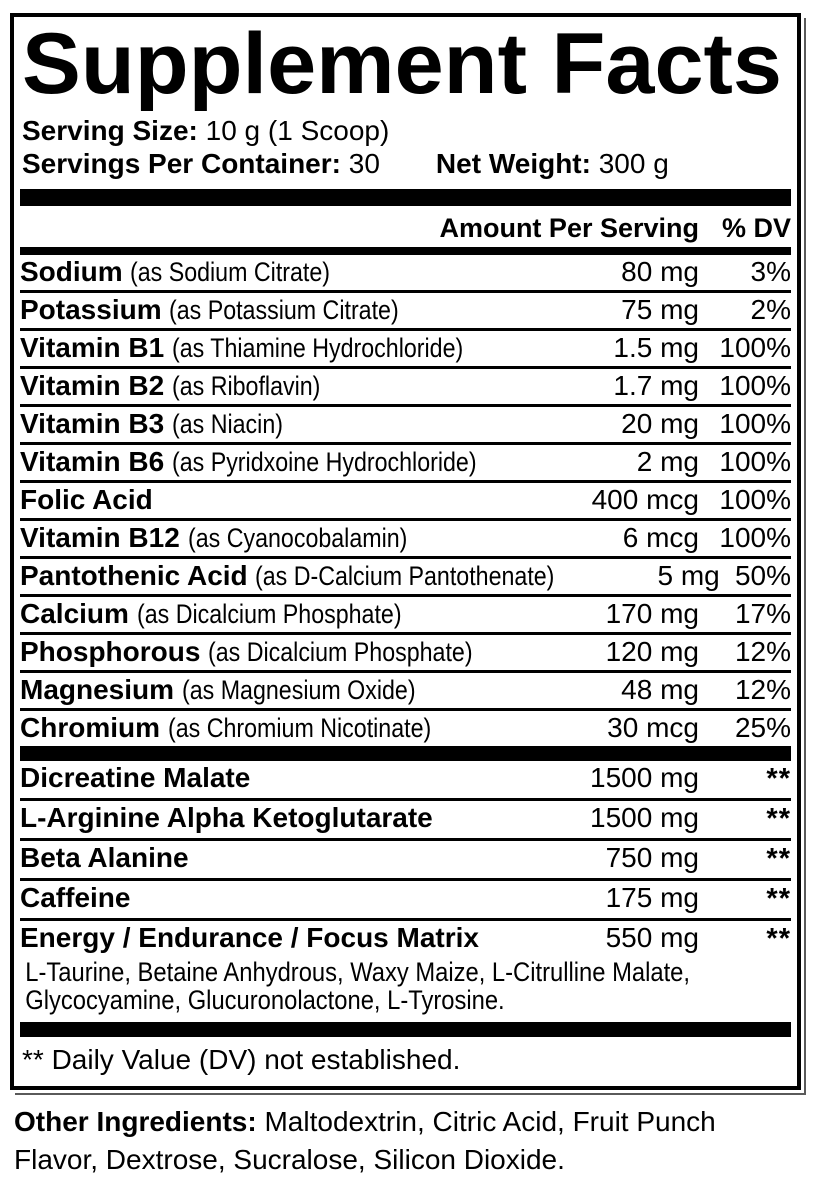 The width and height of the screenshot is (816, 1179). Describe the element at coordinates (92, 423) in the screenshot. I see `ingredient-name-text: Vitamin B3` at that location.